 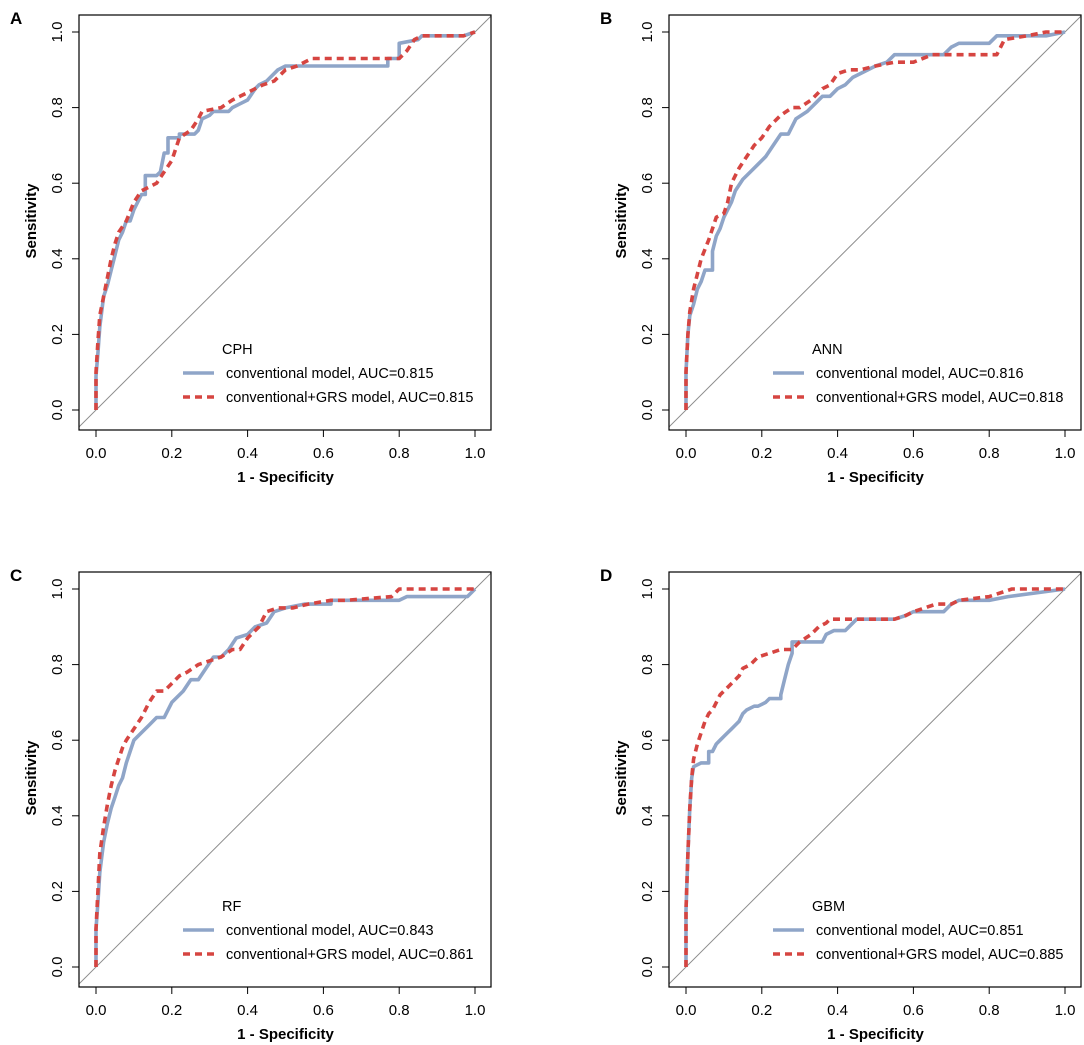 I want to click on legend-label: conventional+GRS model, AUC=0.818, so click(x=939, y=398).